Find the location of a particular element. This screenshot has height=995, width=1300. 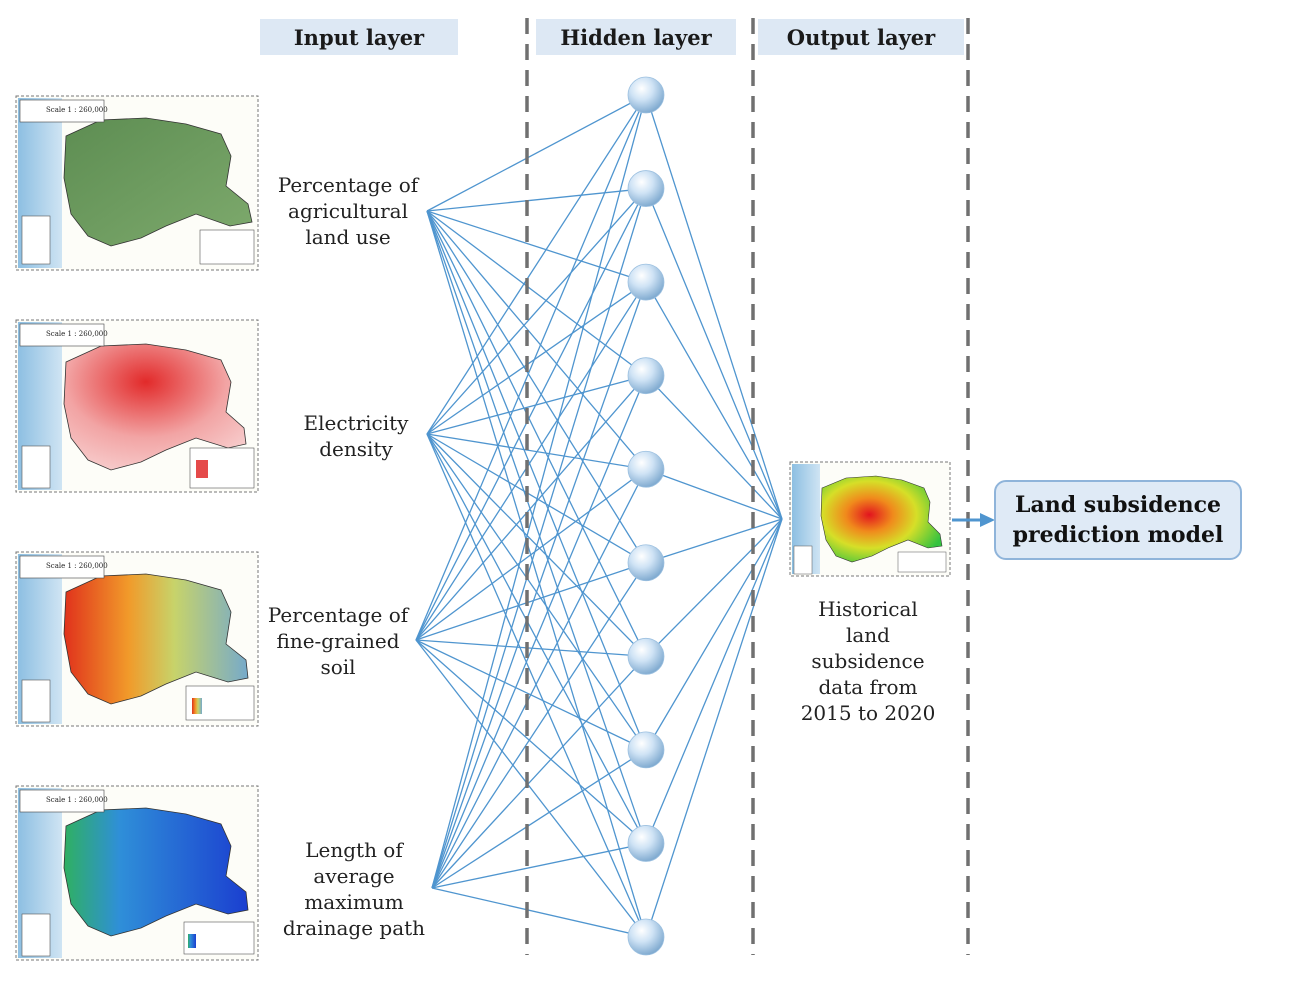

input-label-electricity: Electricity density is located at coordinates (356, 436).